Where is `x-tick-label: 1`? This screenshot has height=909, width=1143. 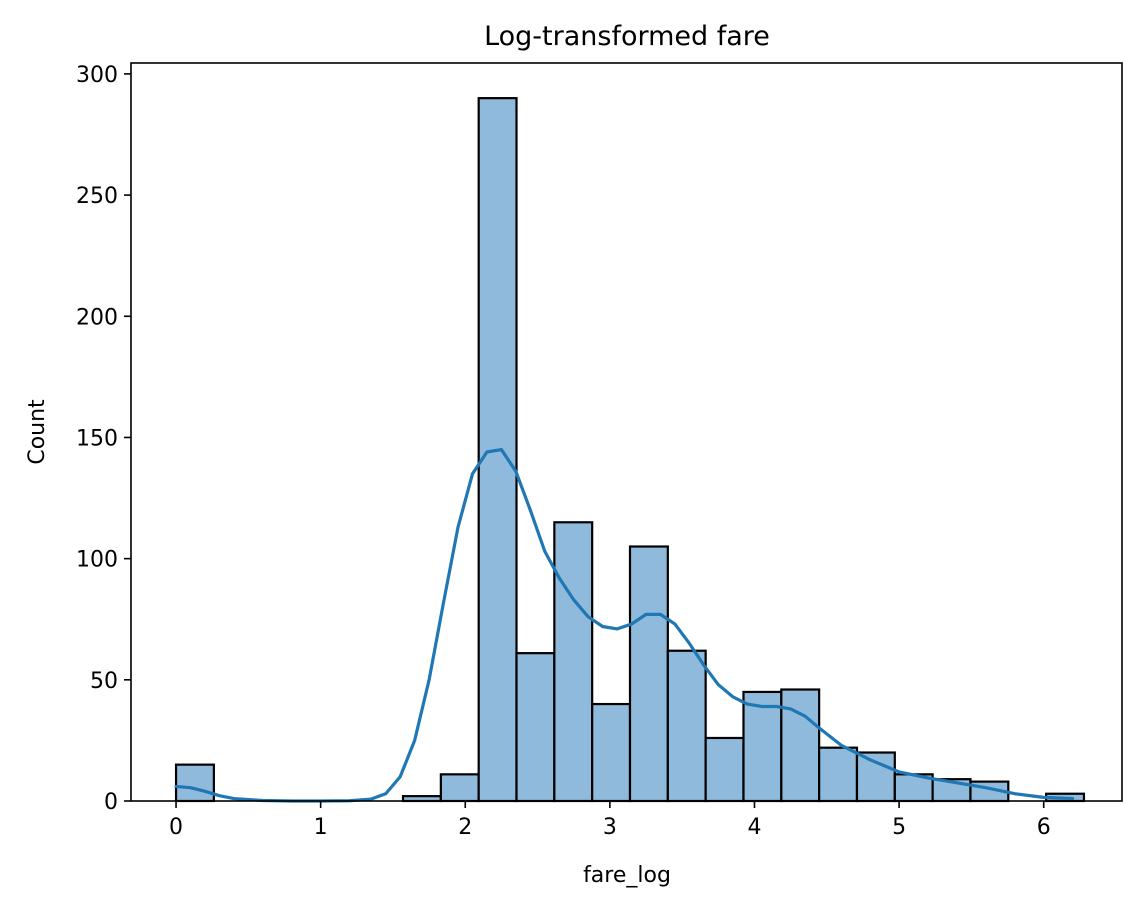
x-tick-label: 1 is located at coordinates (321, 827).